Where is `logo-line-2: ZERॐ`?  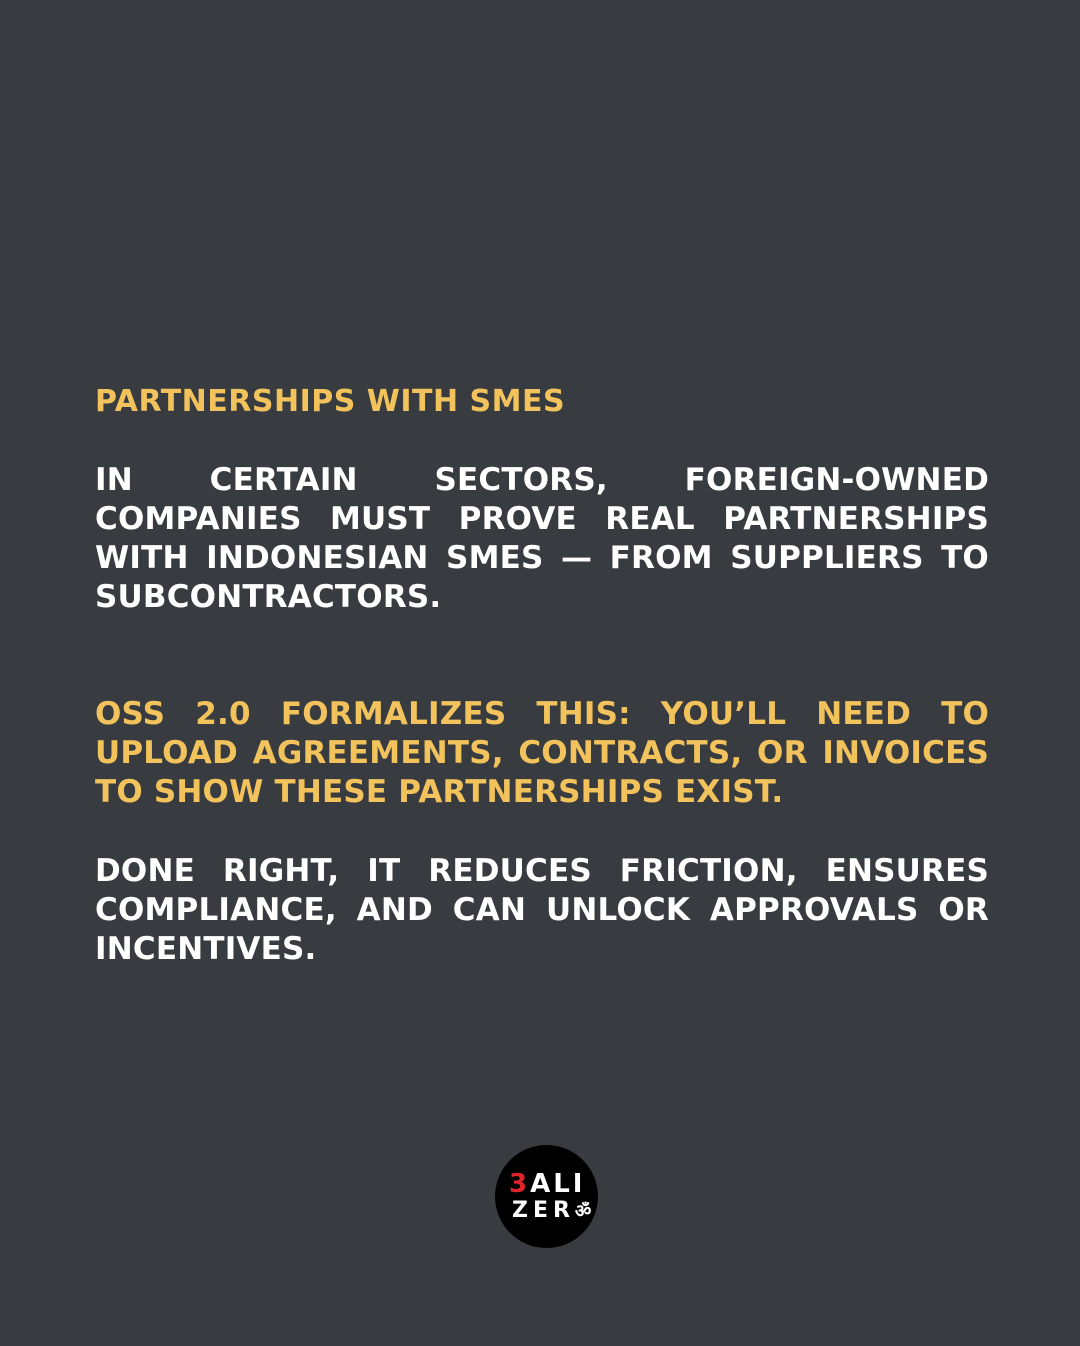
logo-line-2: ZERॐ is located at coordinates (551, 1211).